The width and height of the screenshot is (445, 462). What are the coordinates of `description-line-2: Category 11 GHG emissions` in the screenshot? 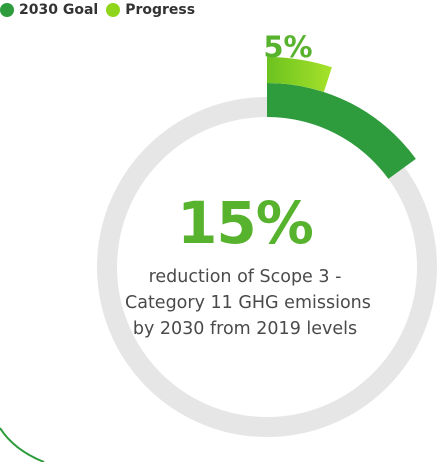 It's located at (248, 303).